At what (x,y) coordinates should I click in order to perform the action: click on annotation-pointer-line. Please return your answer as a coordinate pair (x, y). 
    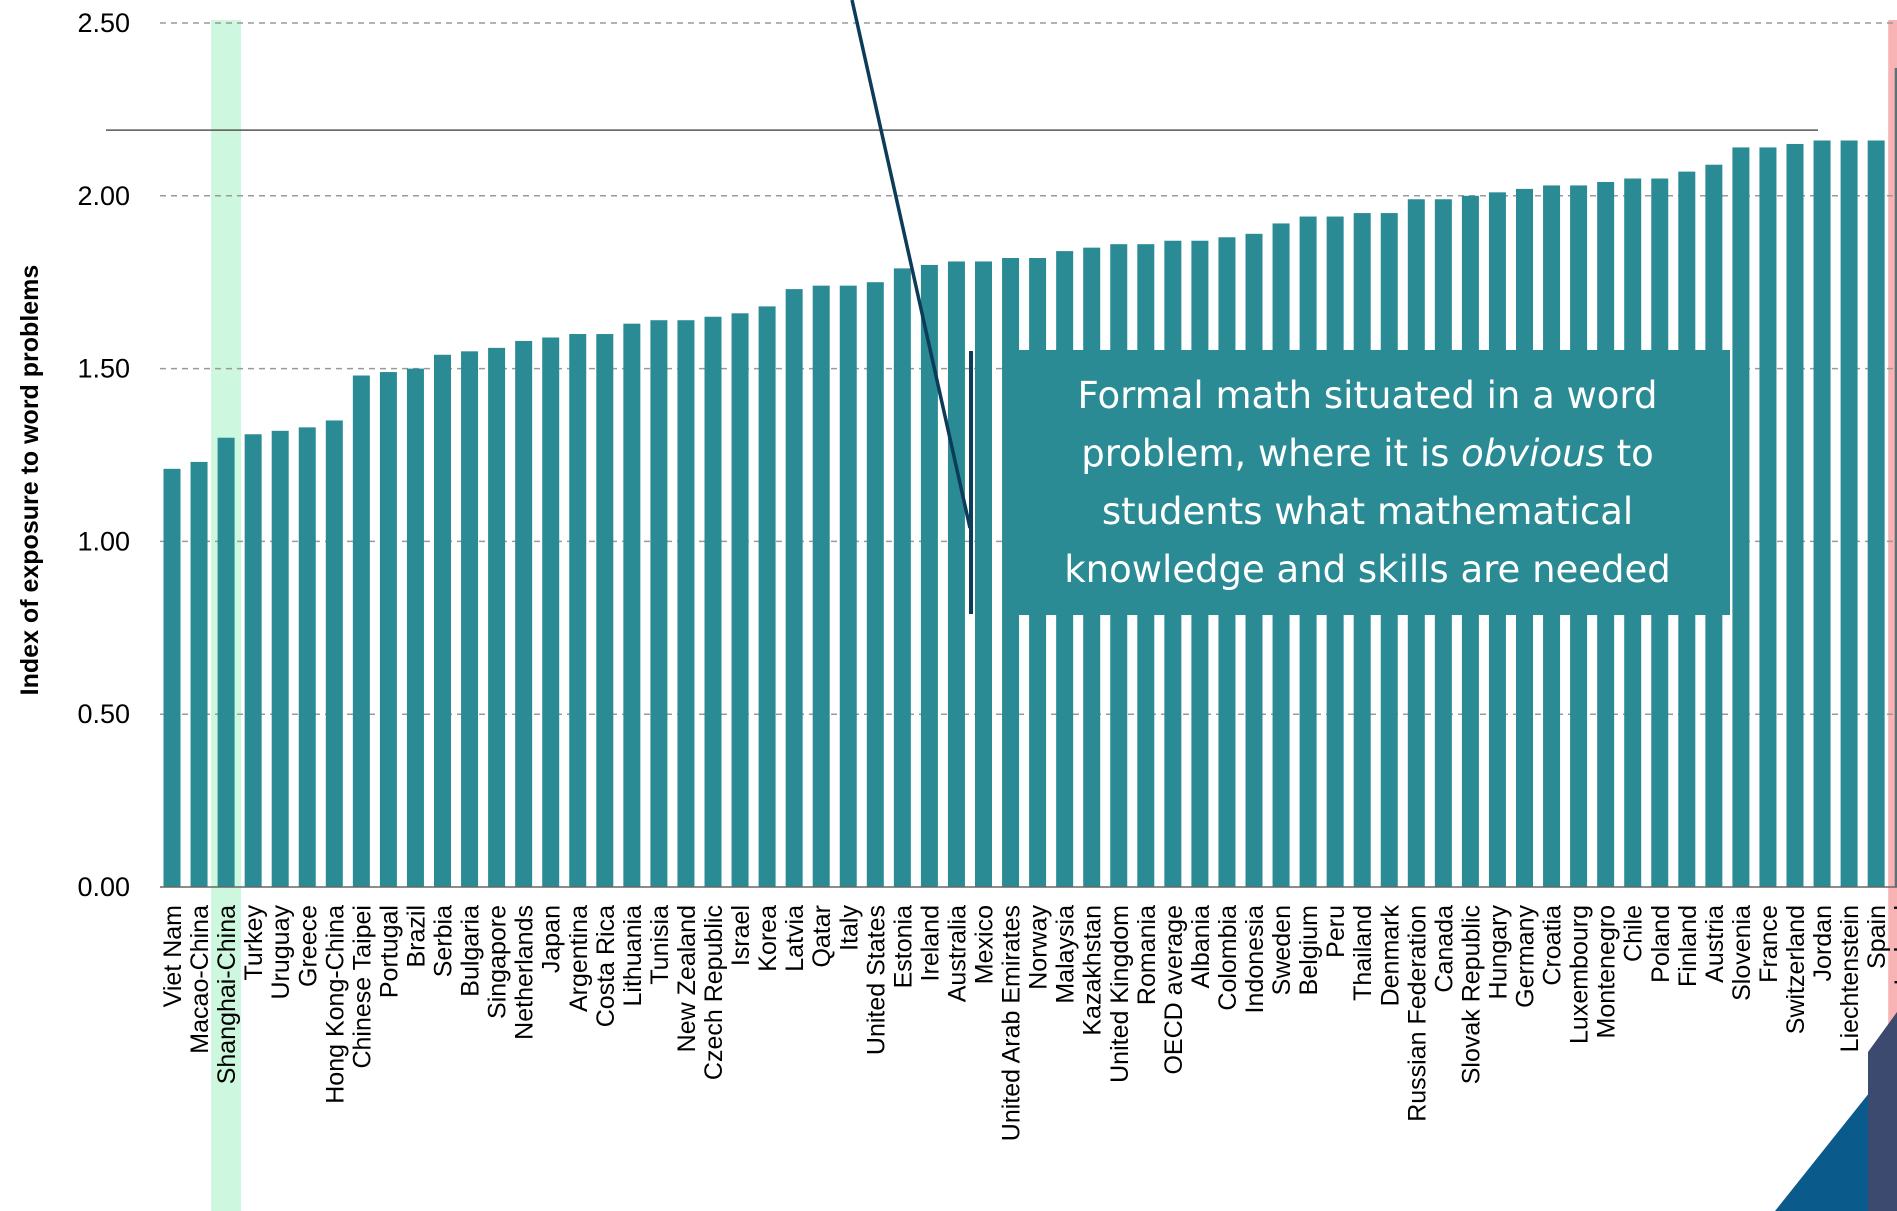
    Looking at the image, I should click on (911, 264).